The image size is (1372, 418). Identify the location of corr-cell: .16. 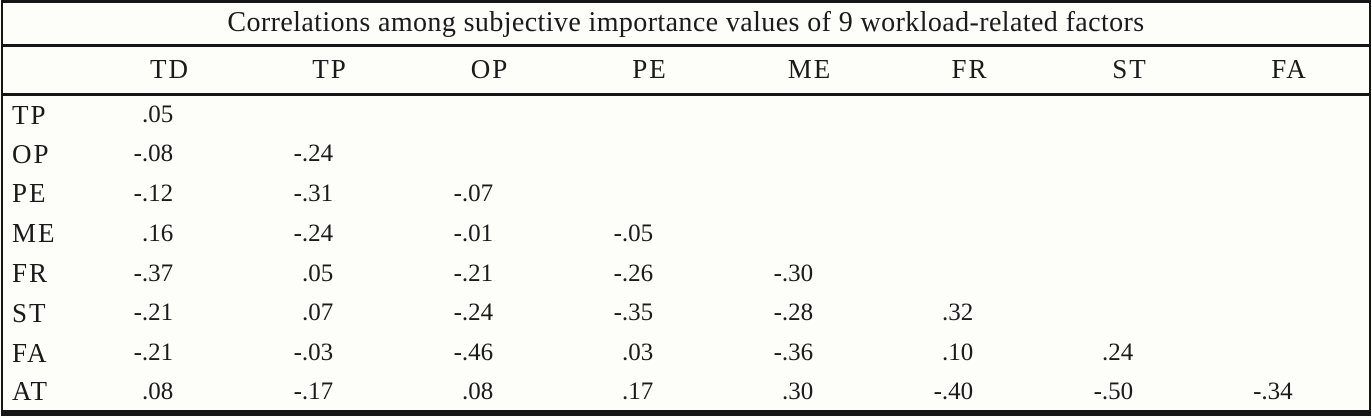
(157, 233).